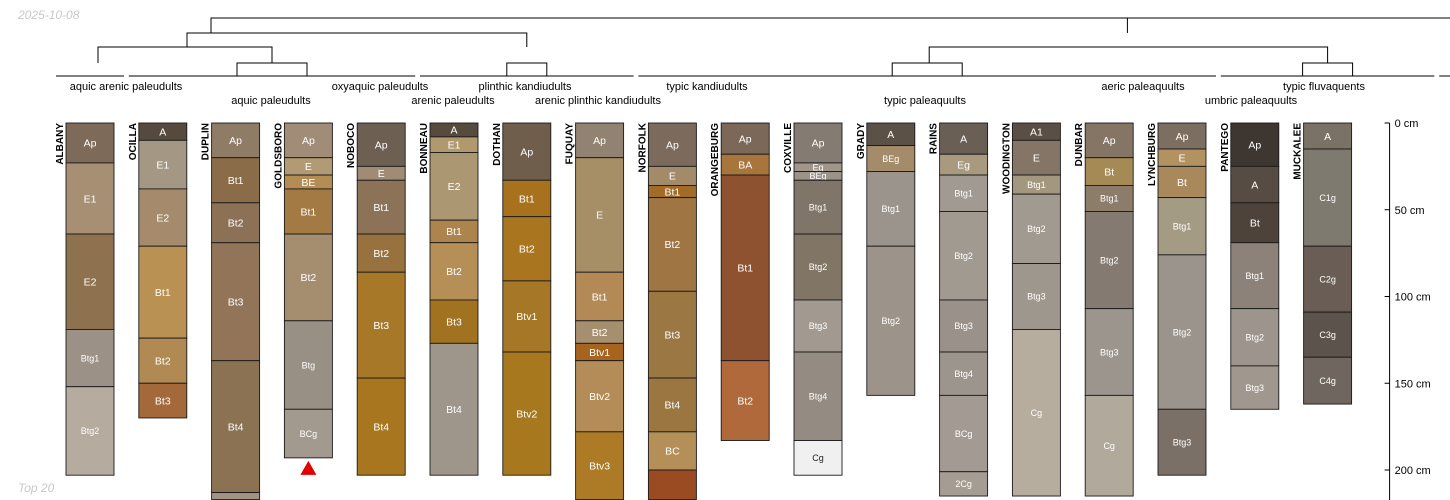  I want to click on soil-profile: A1 E Btg1 Btg2 Btg3 Cg WOODINGTON, so click(1031, 309).